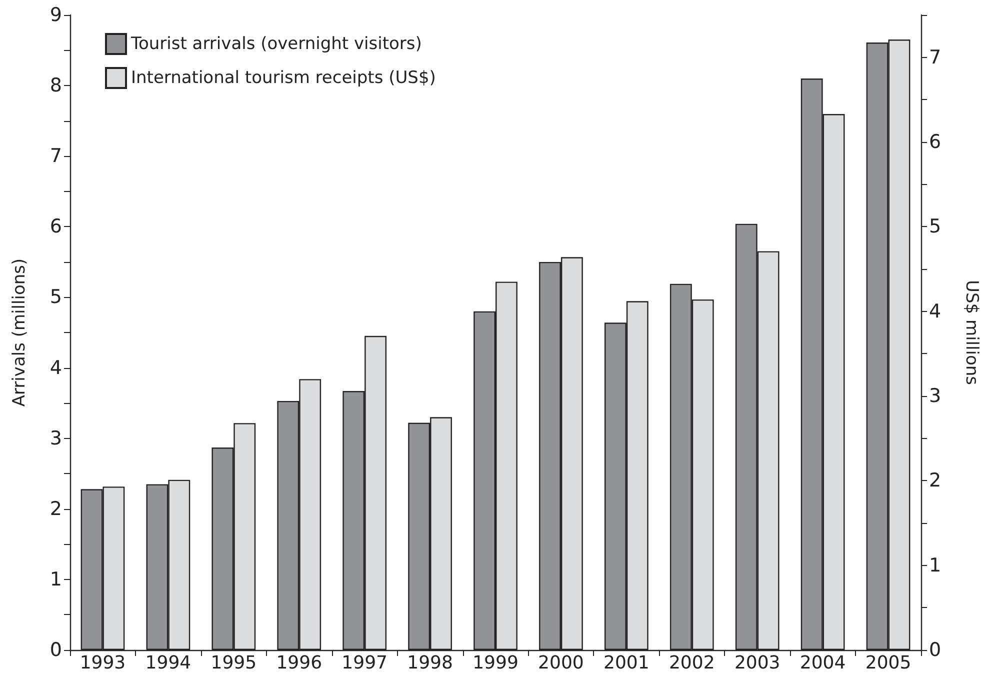 This screenshot has height=675, width=988. I want to click on y-tick-label: 5, so click(56, 297).